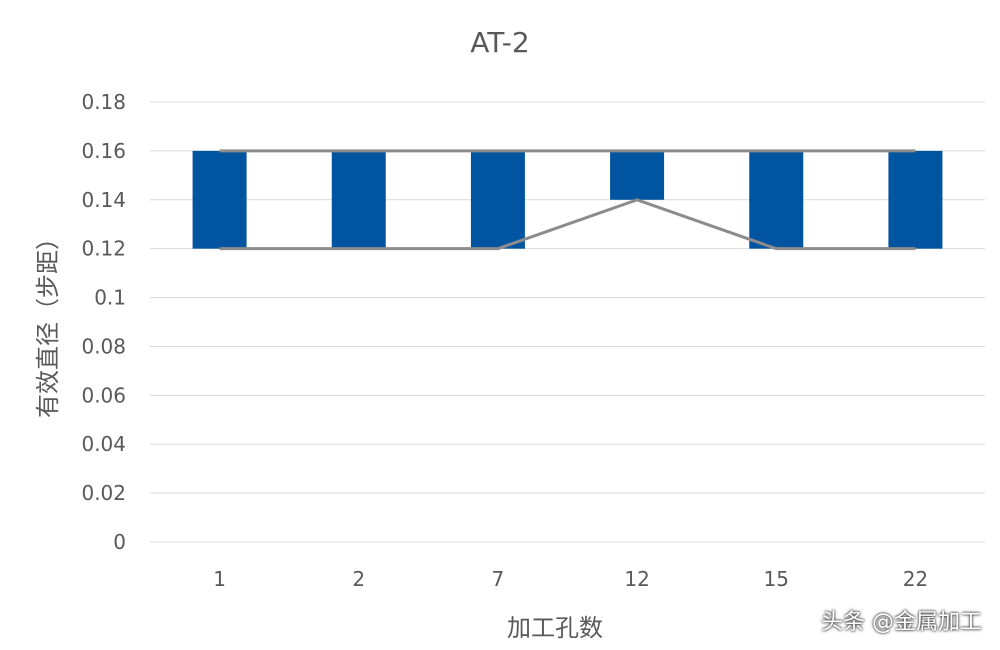  I want to click on x-tick-label: 1, so click(219, 579).